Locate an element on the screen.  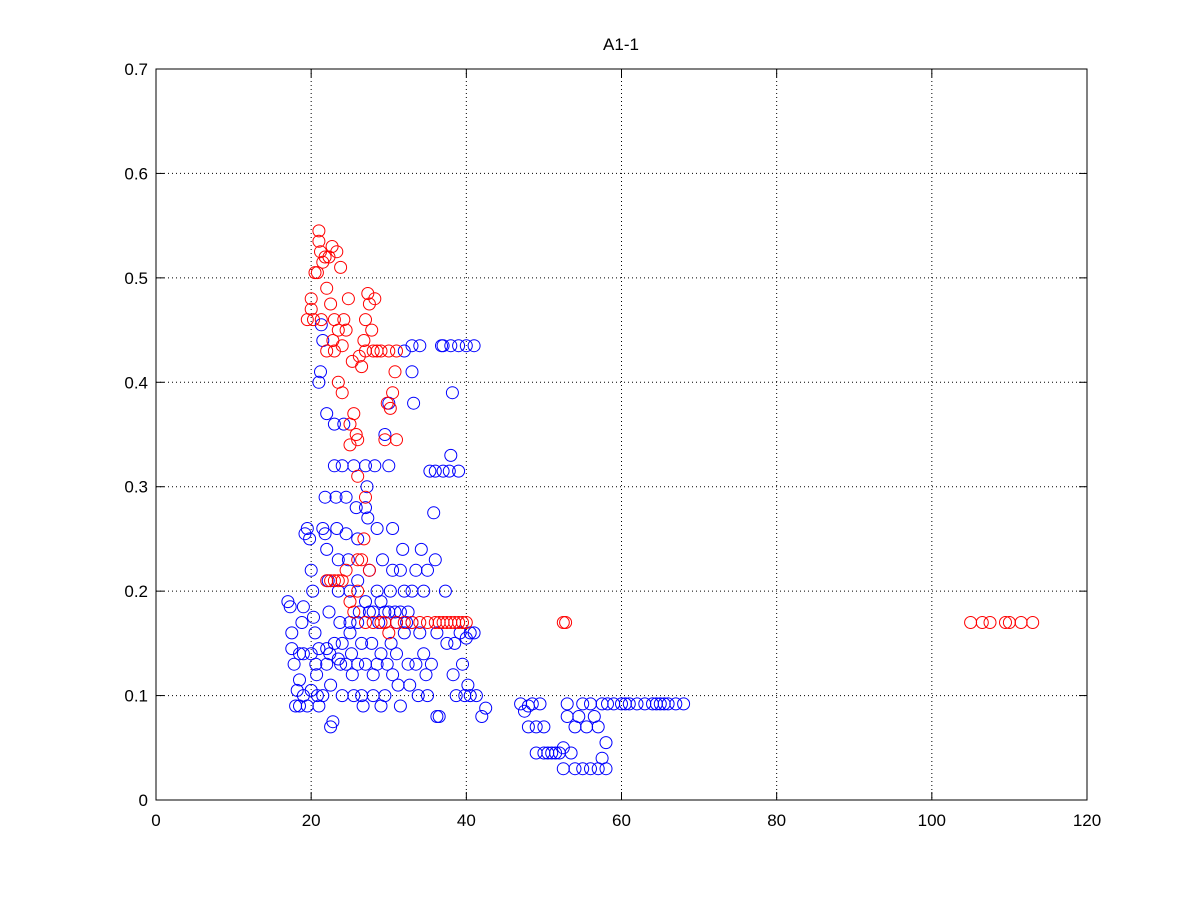
y-tick-label: 0.1 is located at coordinates (136, 696).